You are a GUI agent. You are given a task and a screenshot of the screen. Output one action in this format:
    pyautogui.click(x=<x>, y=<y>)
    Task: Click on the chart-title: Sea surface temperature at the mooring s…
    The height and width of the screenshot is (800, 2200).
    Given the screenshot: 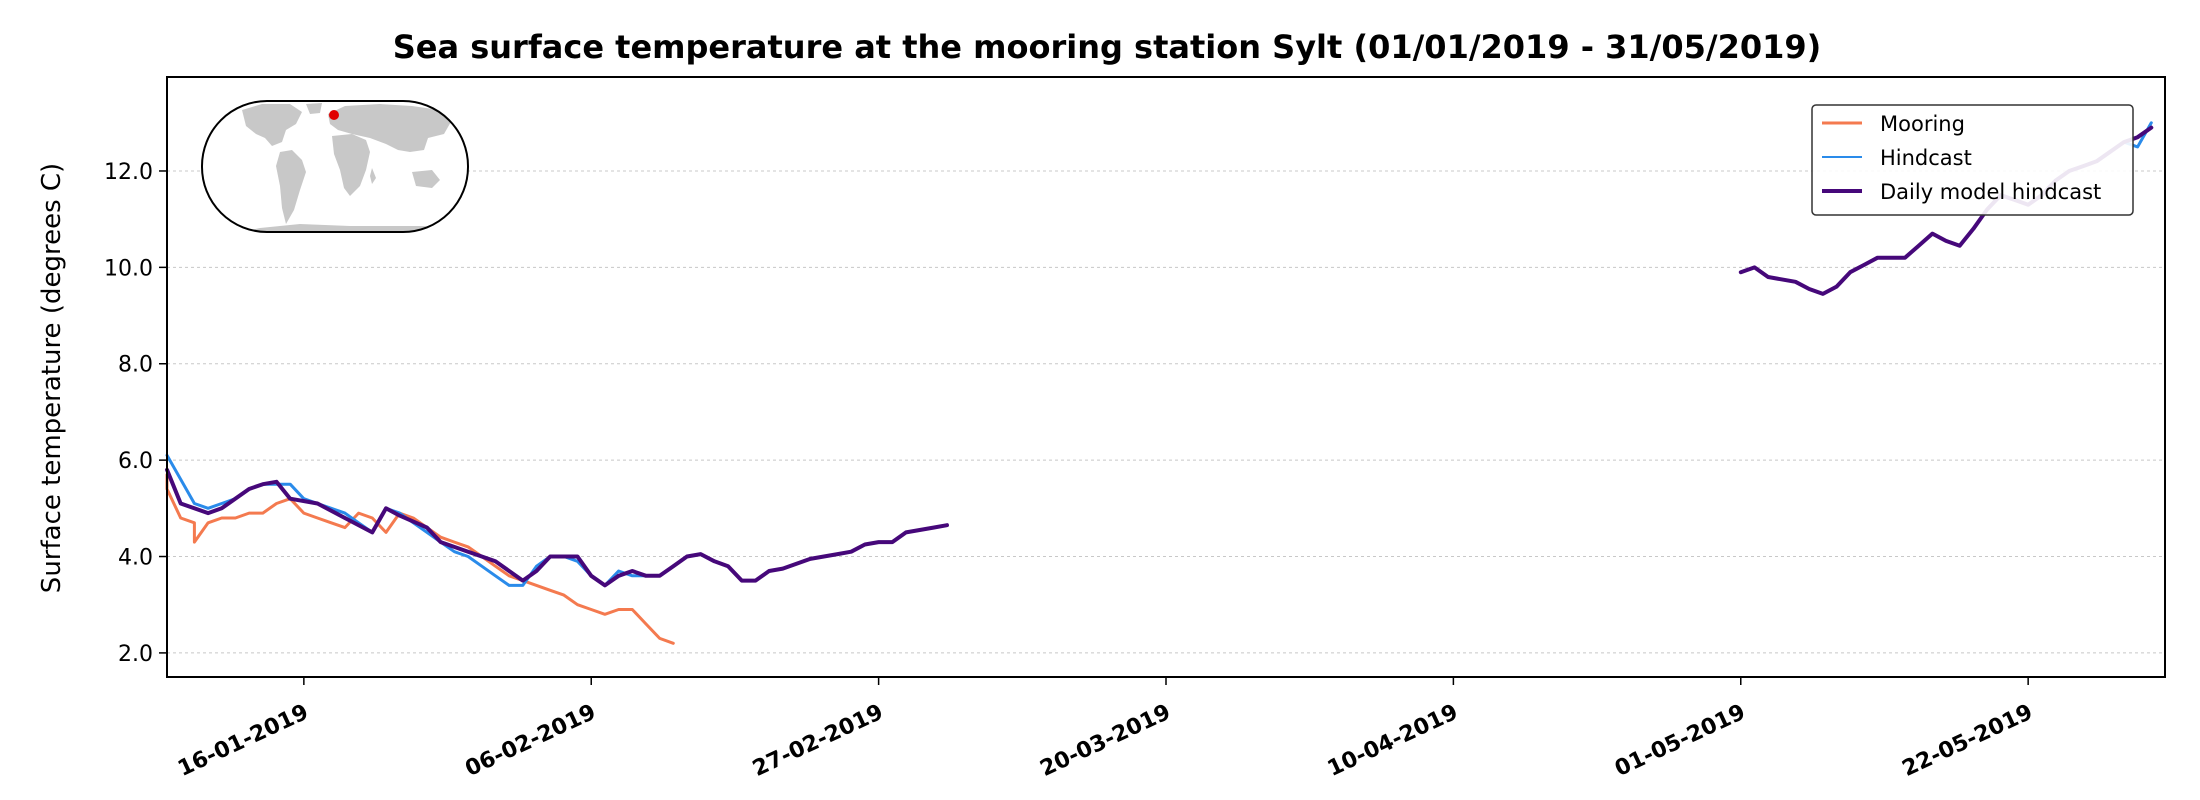 What is the action you would take?
    pyautogui.click(x=1107, y=47)
    